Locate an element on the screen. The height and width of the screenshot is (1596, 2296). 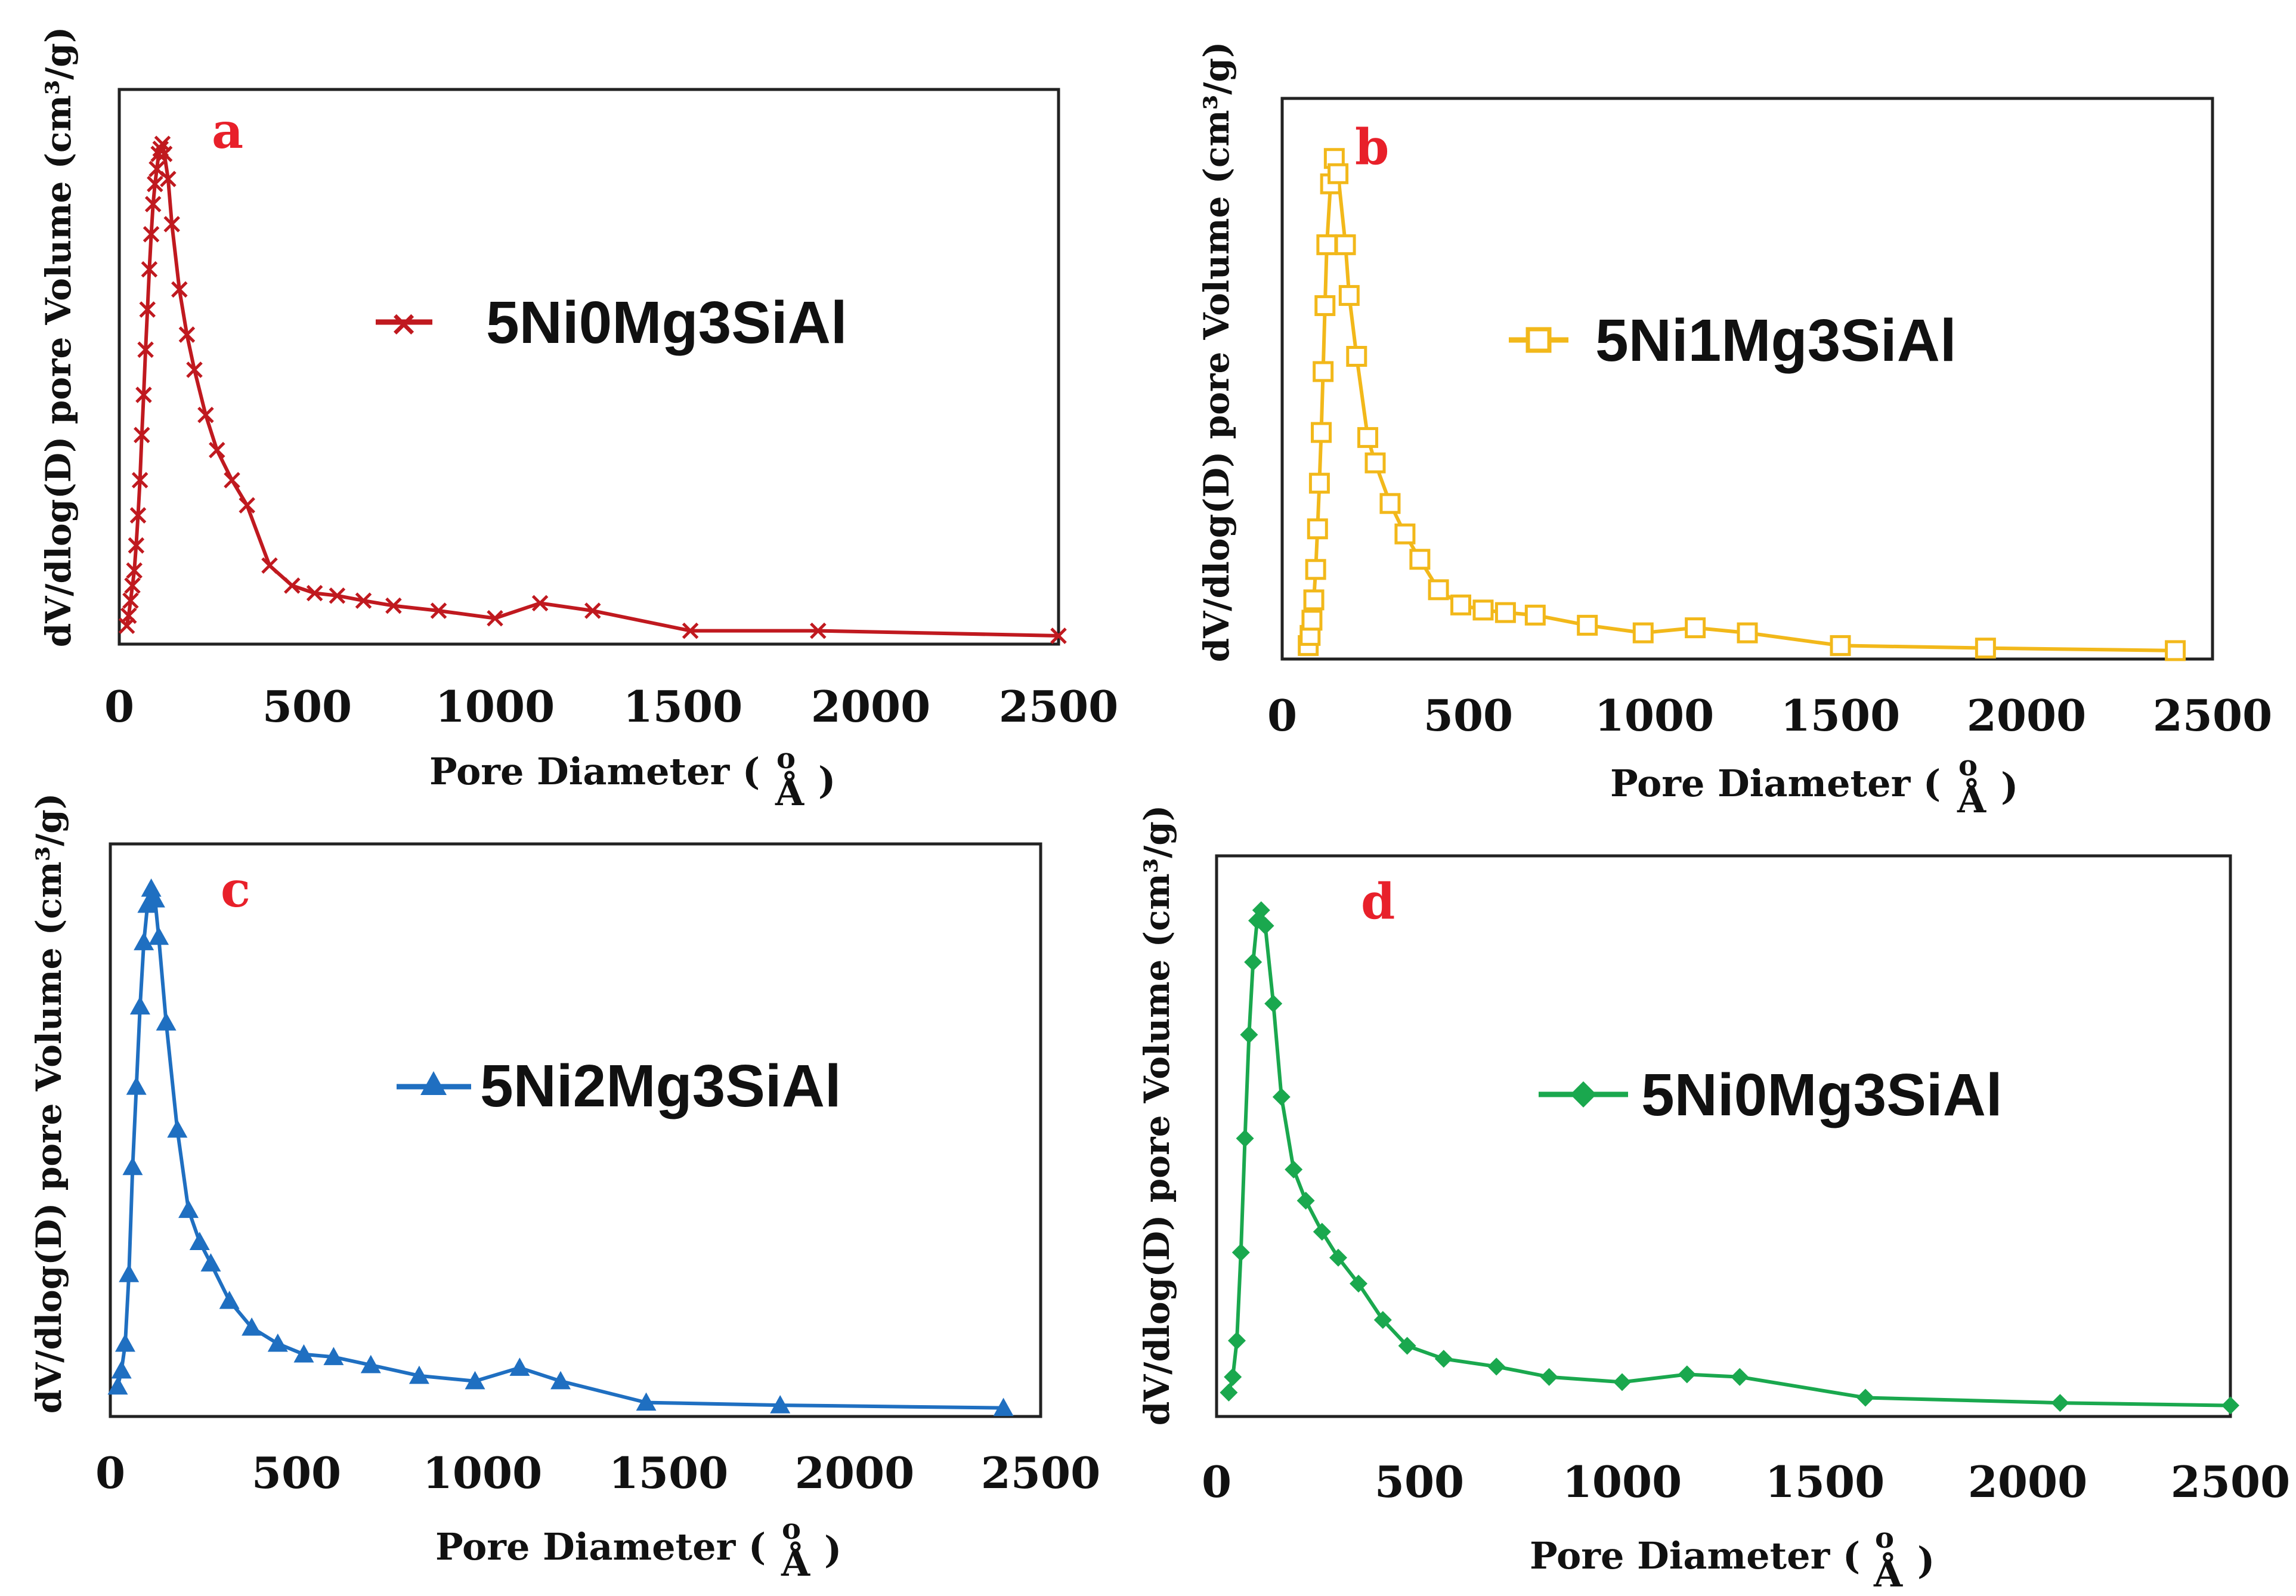
x-tick-label-b-1: 500 is located at coordinates (1468, 715).